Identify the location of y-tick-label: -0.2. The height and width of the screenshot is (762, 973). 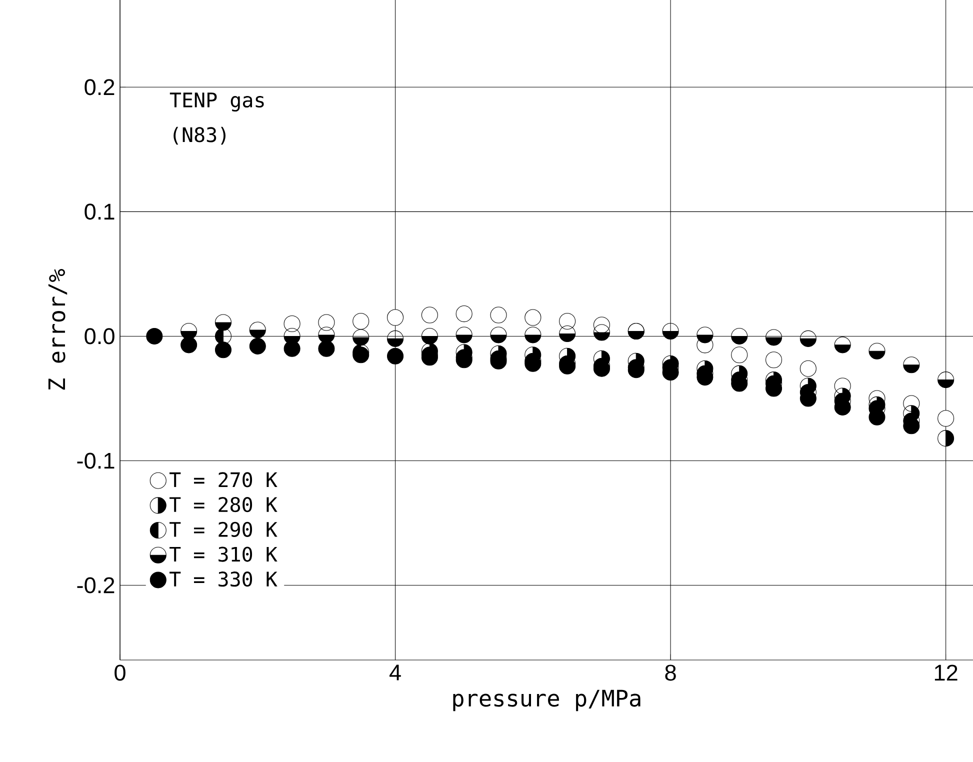
(95, 585).